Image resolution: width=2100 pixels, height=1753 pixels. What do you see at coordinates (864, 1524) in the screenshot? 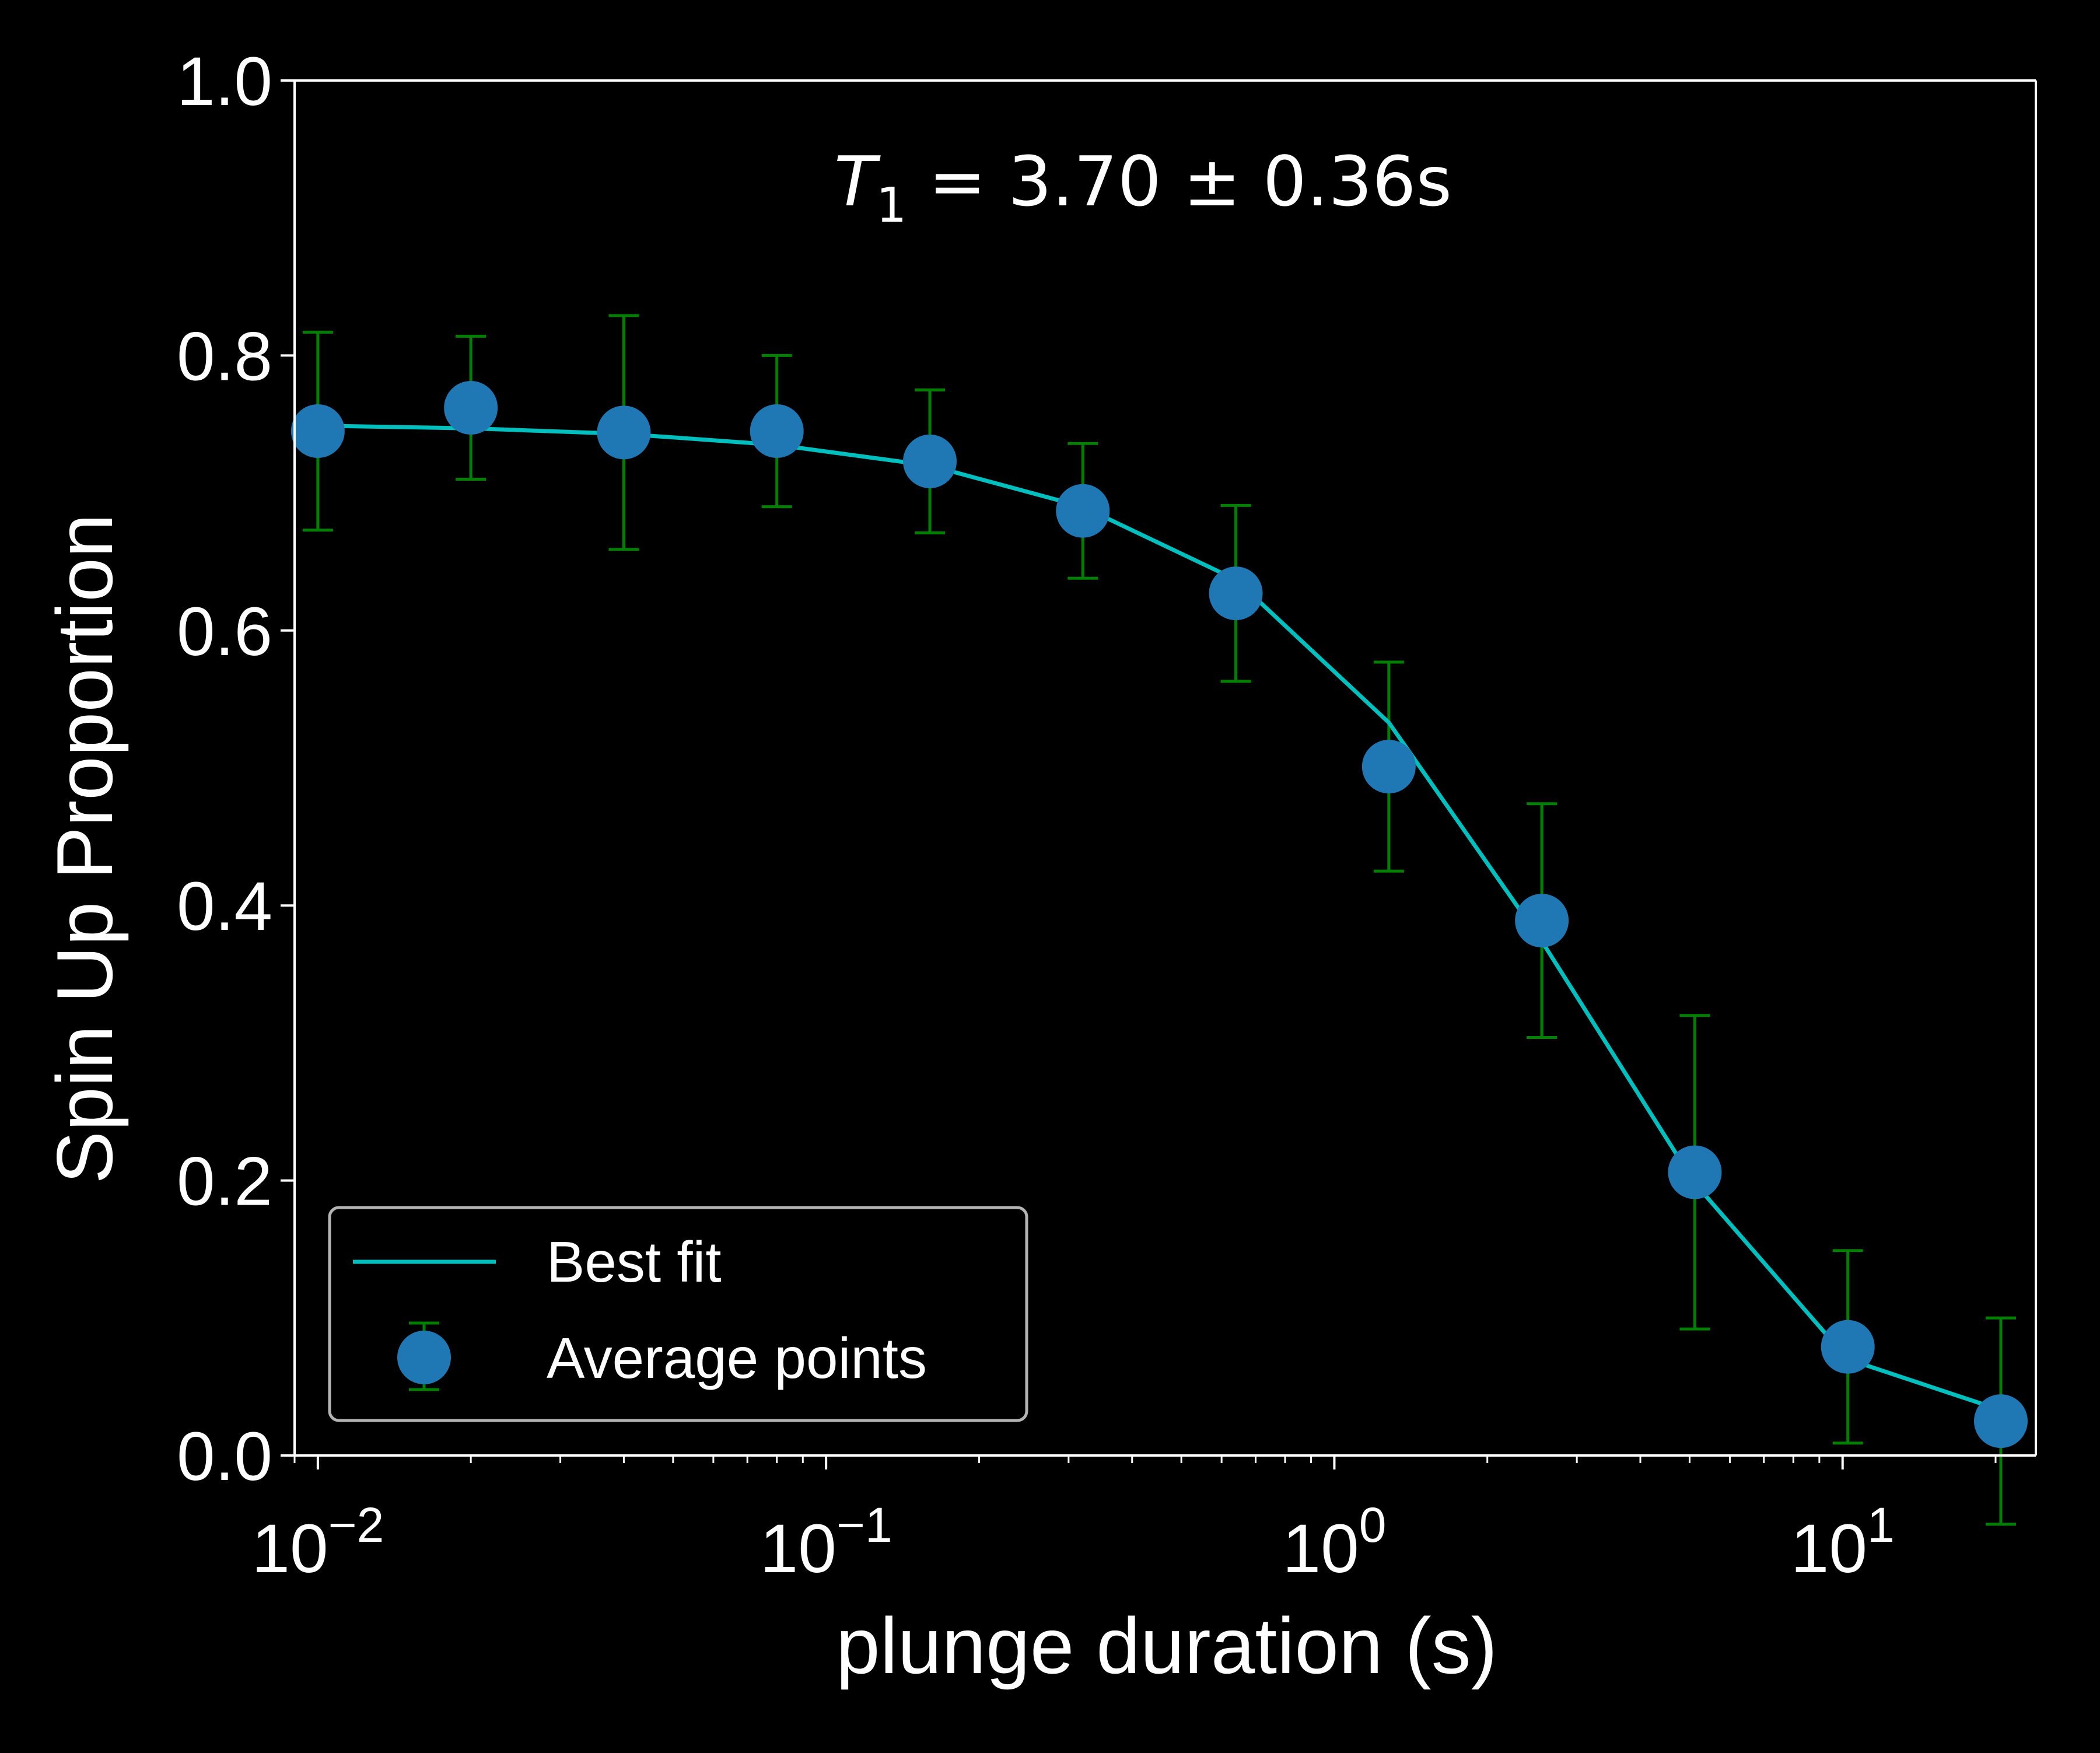
I see `x-tick-label-exponent: −1` at bounding box center [864, 1524].